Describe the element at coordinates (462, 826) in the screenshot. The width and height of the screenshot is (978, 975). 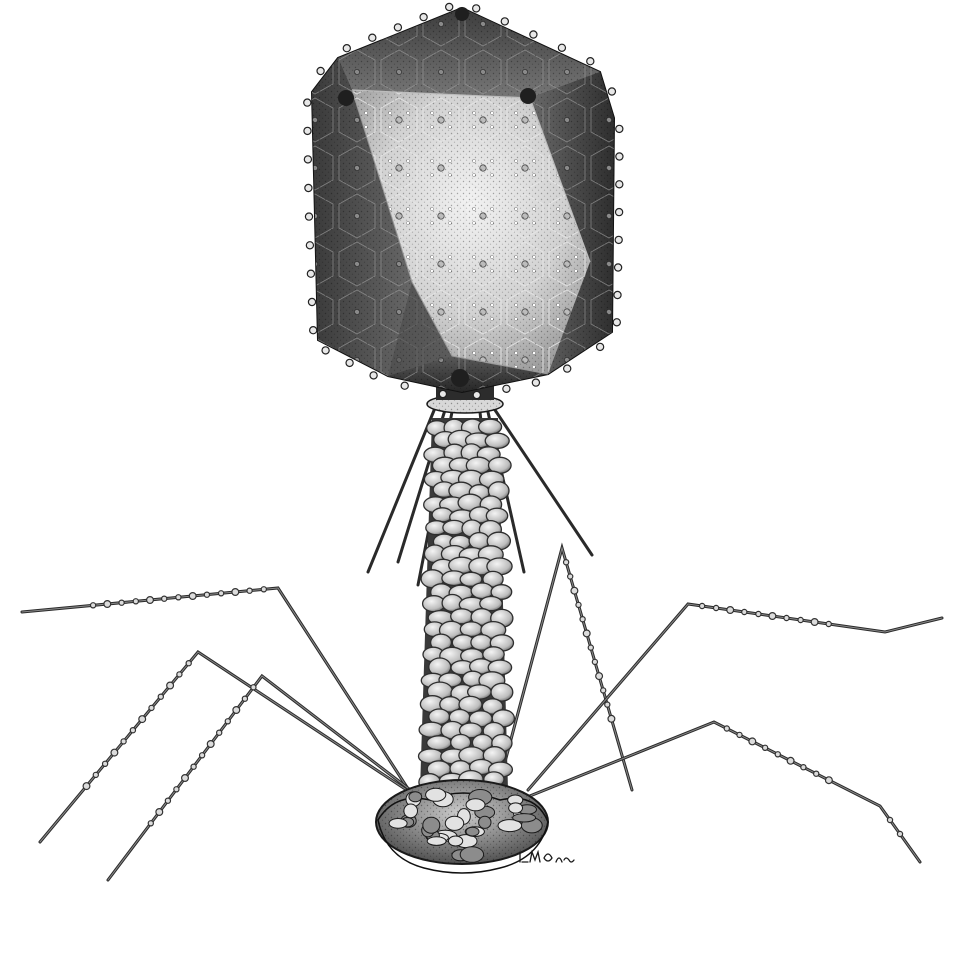
I see `baseplate` at that location.